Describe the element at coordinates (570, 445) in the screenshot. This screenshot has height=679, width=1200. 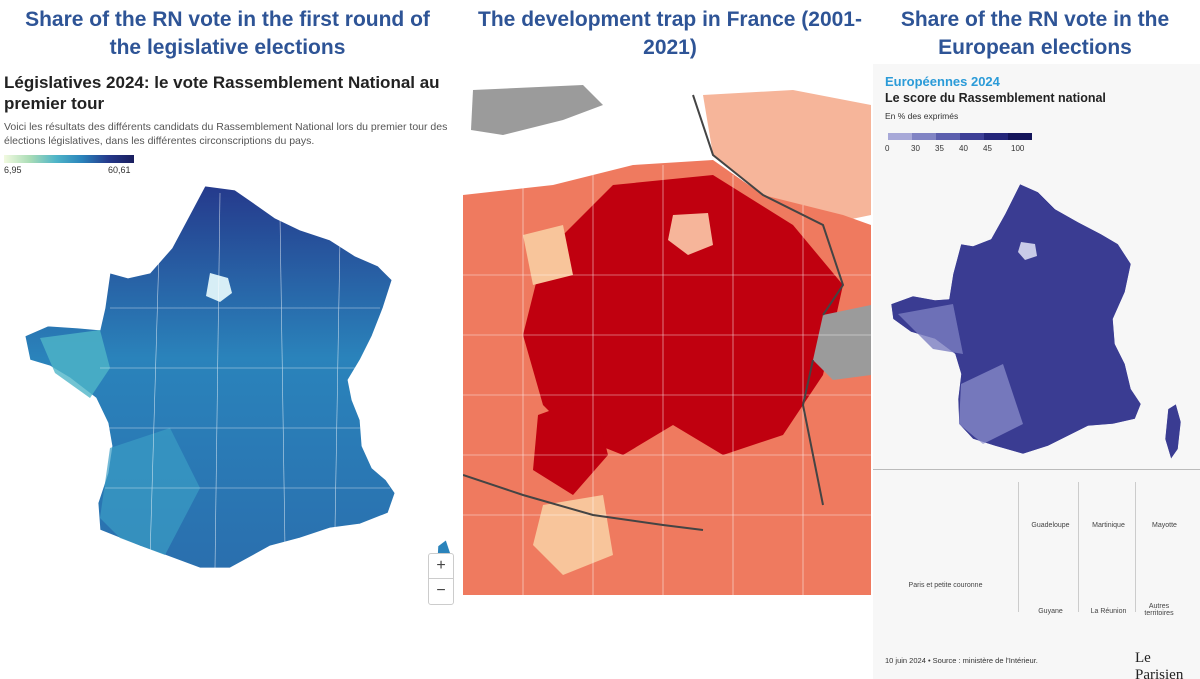
I see `southwest-hotspot` at that location.